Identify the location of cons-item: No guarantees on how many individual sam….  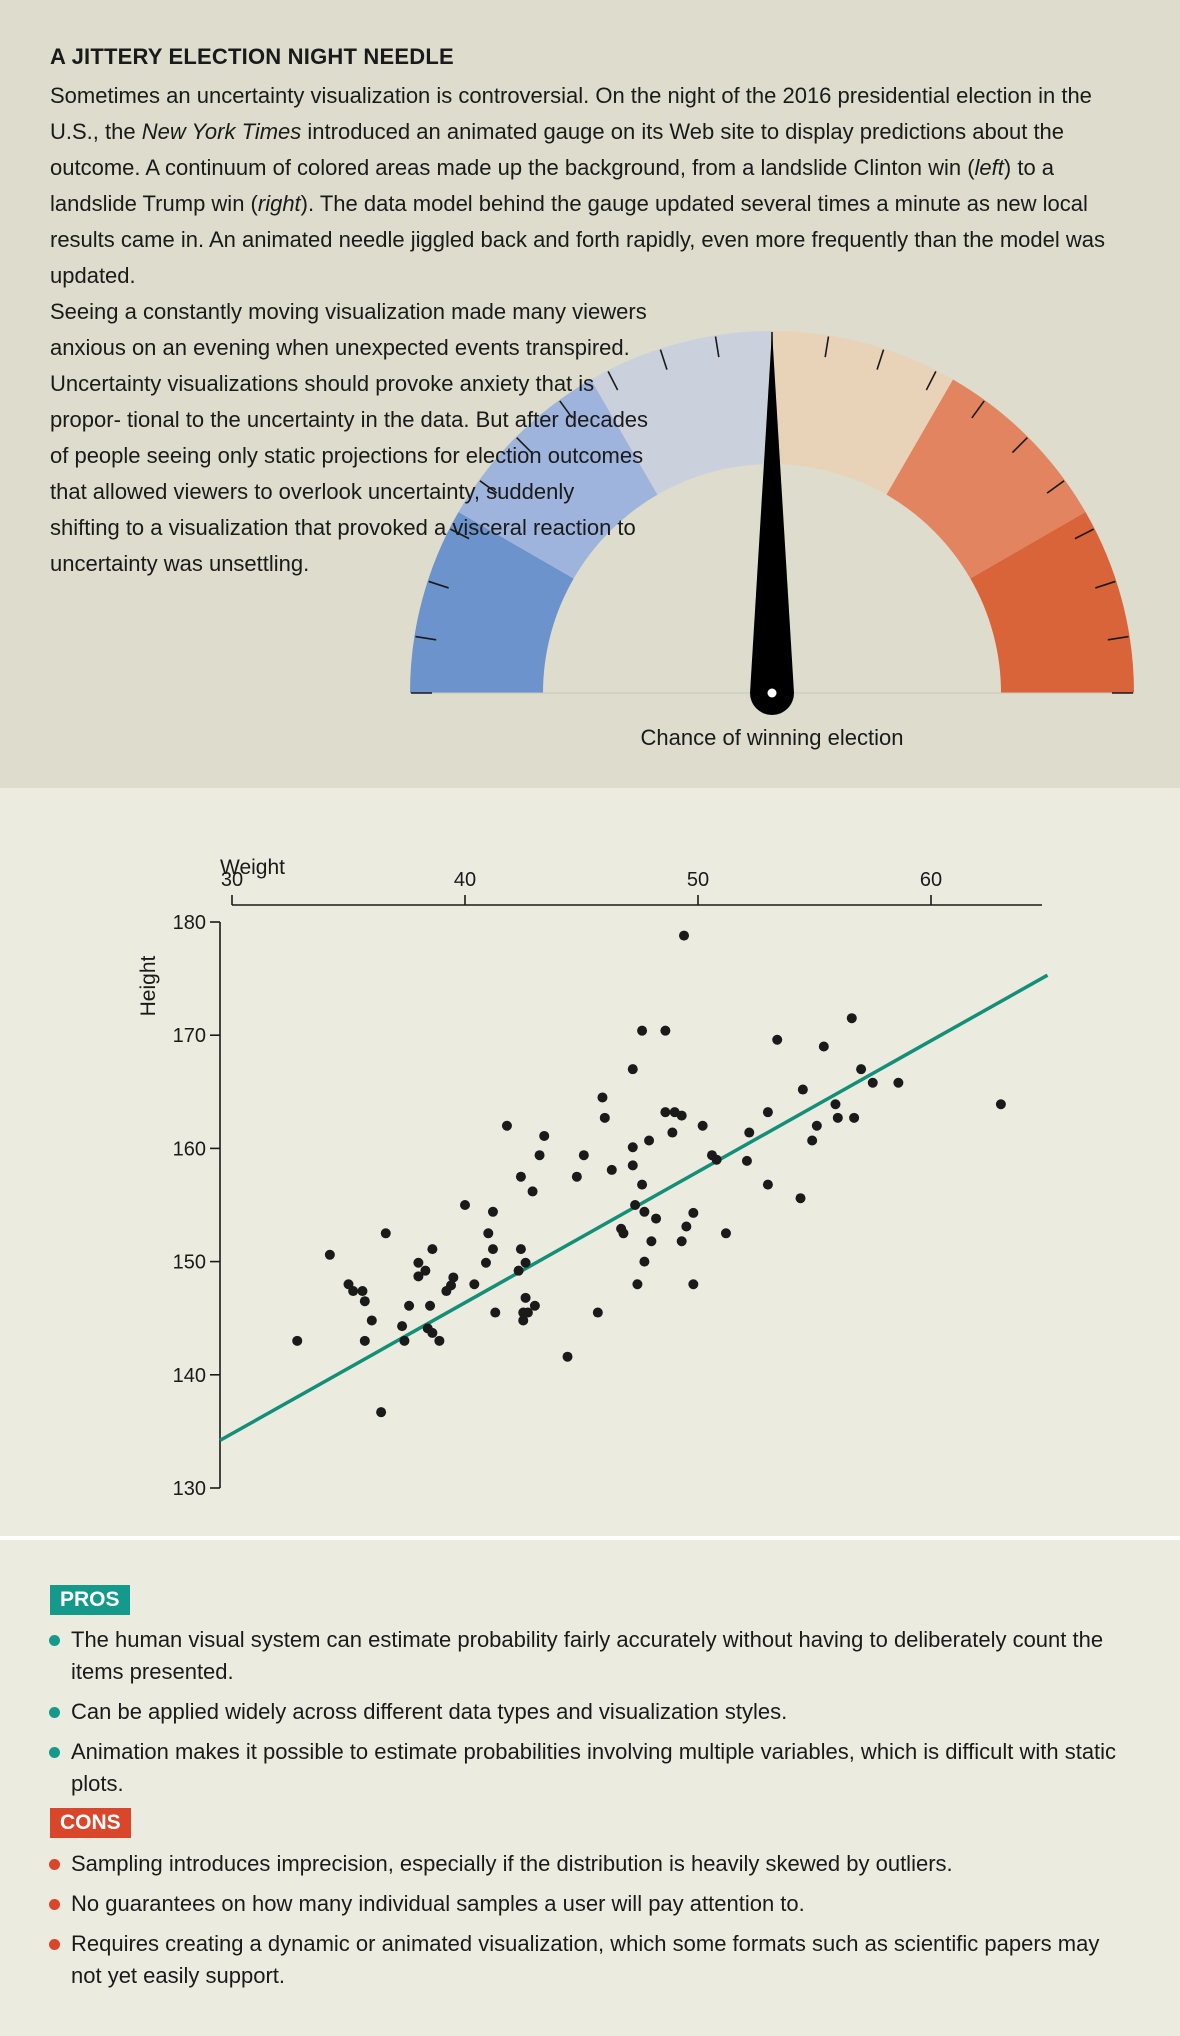
(588, 1904).